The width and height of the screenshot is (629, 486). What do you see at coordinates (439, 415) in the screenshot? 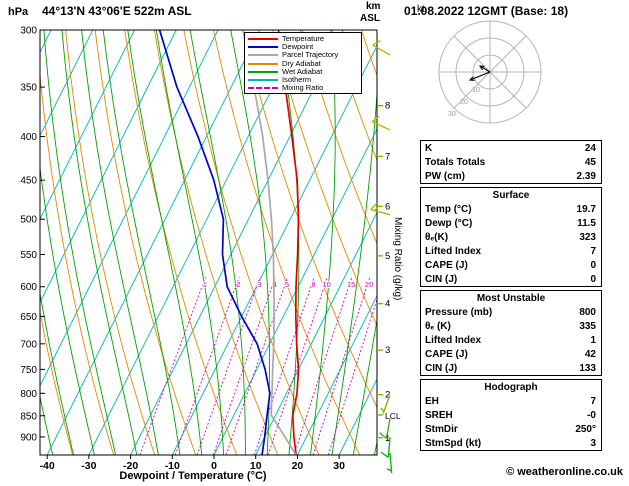
I see `stat-label: SREH` at bounding box center [439, 415].